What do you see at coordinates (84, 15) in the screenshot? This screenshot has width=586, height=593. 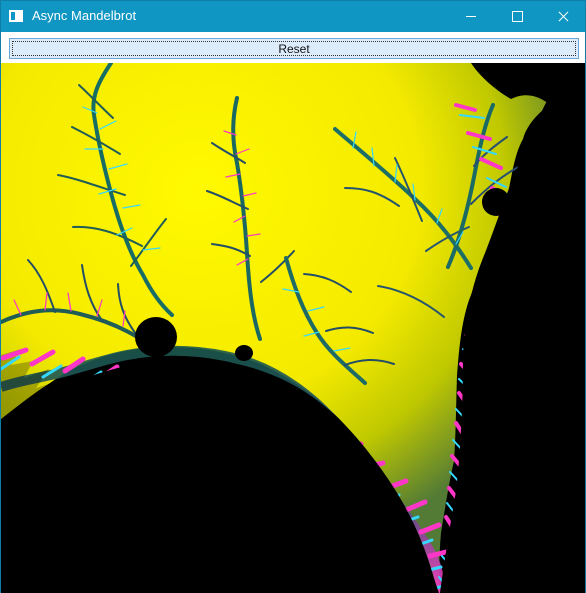 I see `window-title: Async Mandelbrot` at bounding box center [84, 15].